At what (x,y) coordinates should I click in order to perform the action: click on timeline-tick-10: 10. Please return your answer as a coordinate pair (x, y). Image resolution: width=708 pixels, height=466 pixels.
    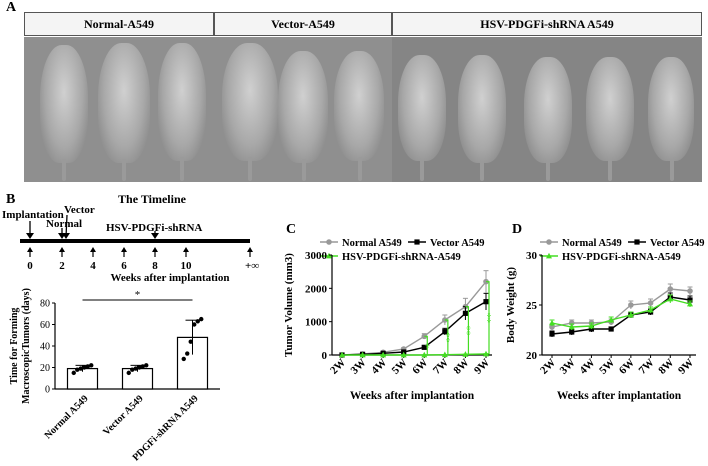
    Looking at the image, I should click on (187, 266).